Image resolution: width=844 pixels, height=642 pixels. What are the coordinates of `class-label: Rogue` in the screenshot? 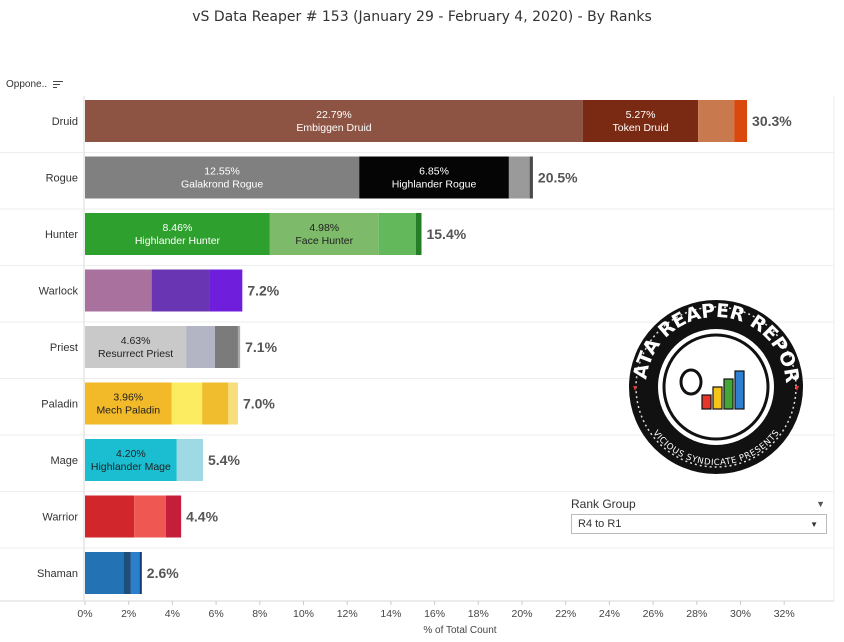 It's located at (62, 179).